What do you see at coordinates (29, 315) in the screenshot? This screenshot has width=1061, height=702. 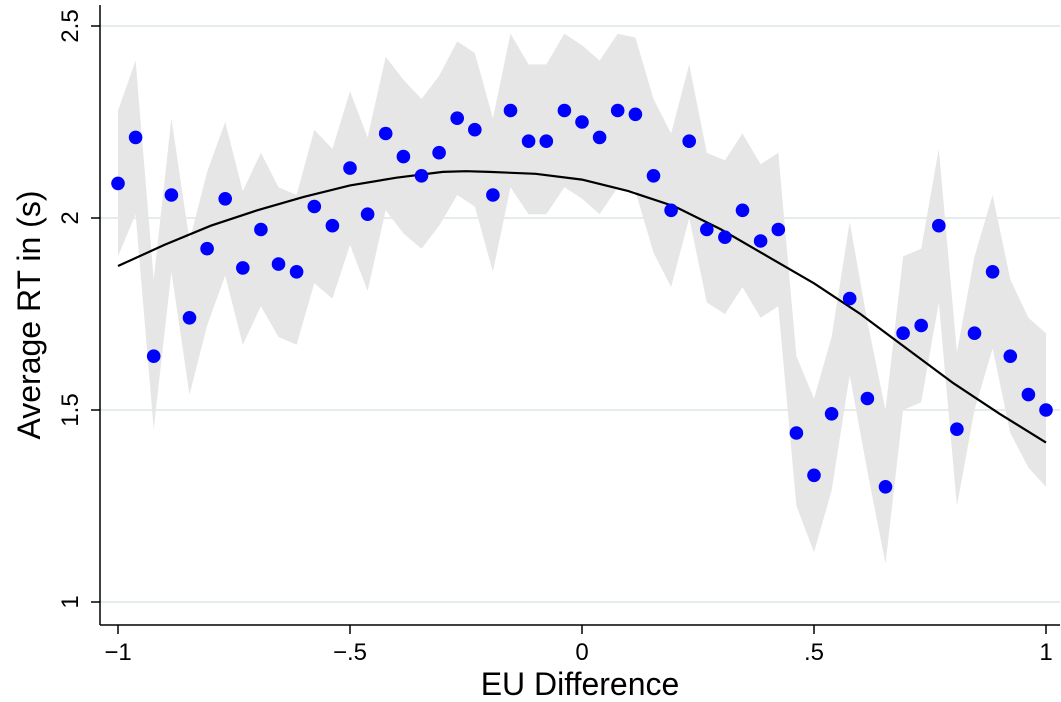 I see `y-axis-title: Average RT in (s)` at bounding box center [29, 315].